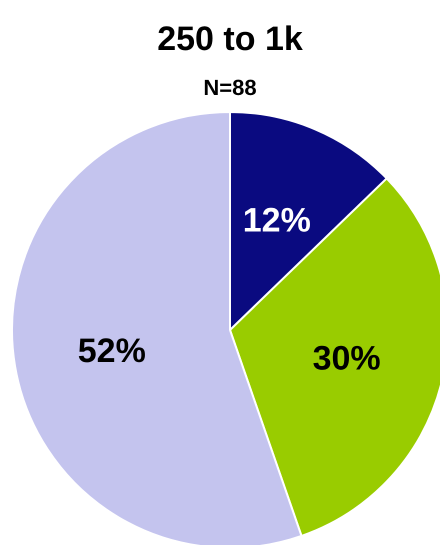  What do you see at coordinates (346, 359) in the screenshot?
I see `data-label: 30%` at bounding box center [346, 359].